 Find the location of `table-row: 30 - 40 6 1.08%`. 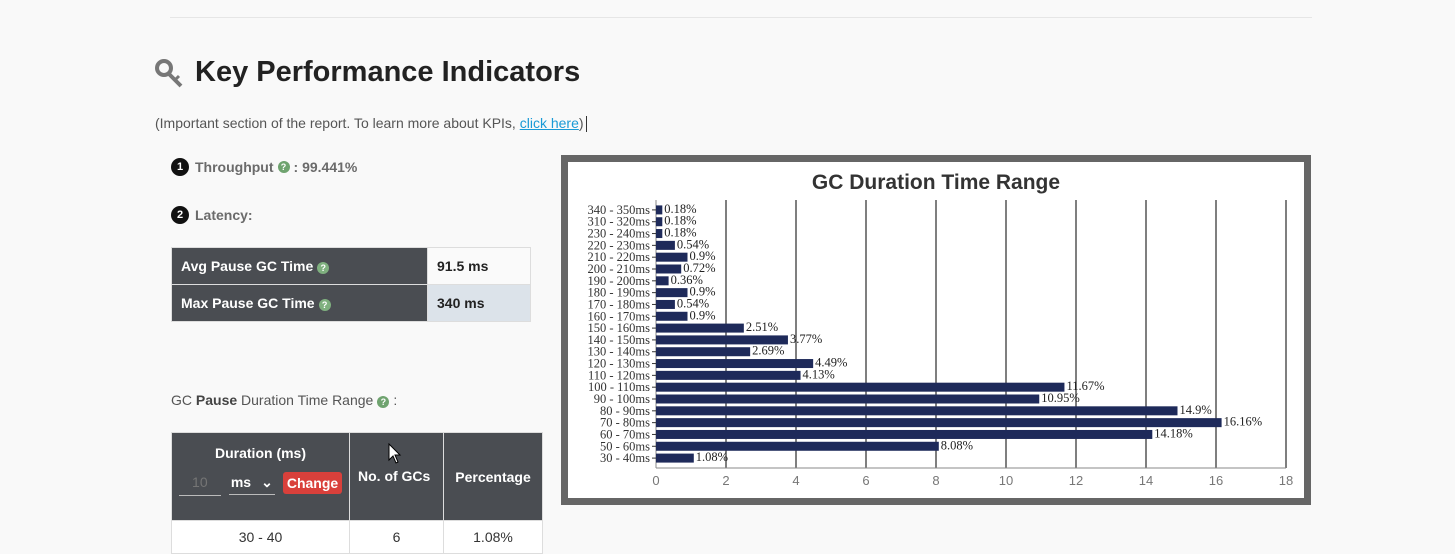

table-row: 30 - 40 6 1.08% is located at coordinates (357, 537).